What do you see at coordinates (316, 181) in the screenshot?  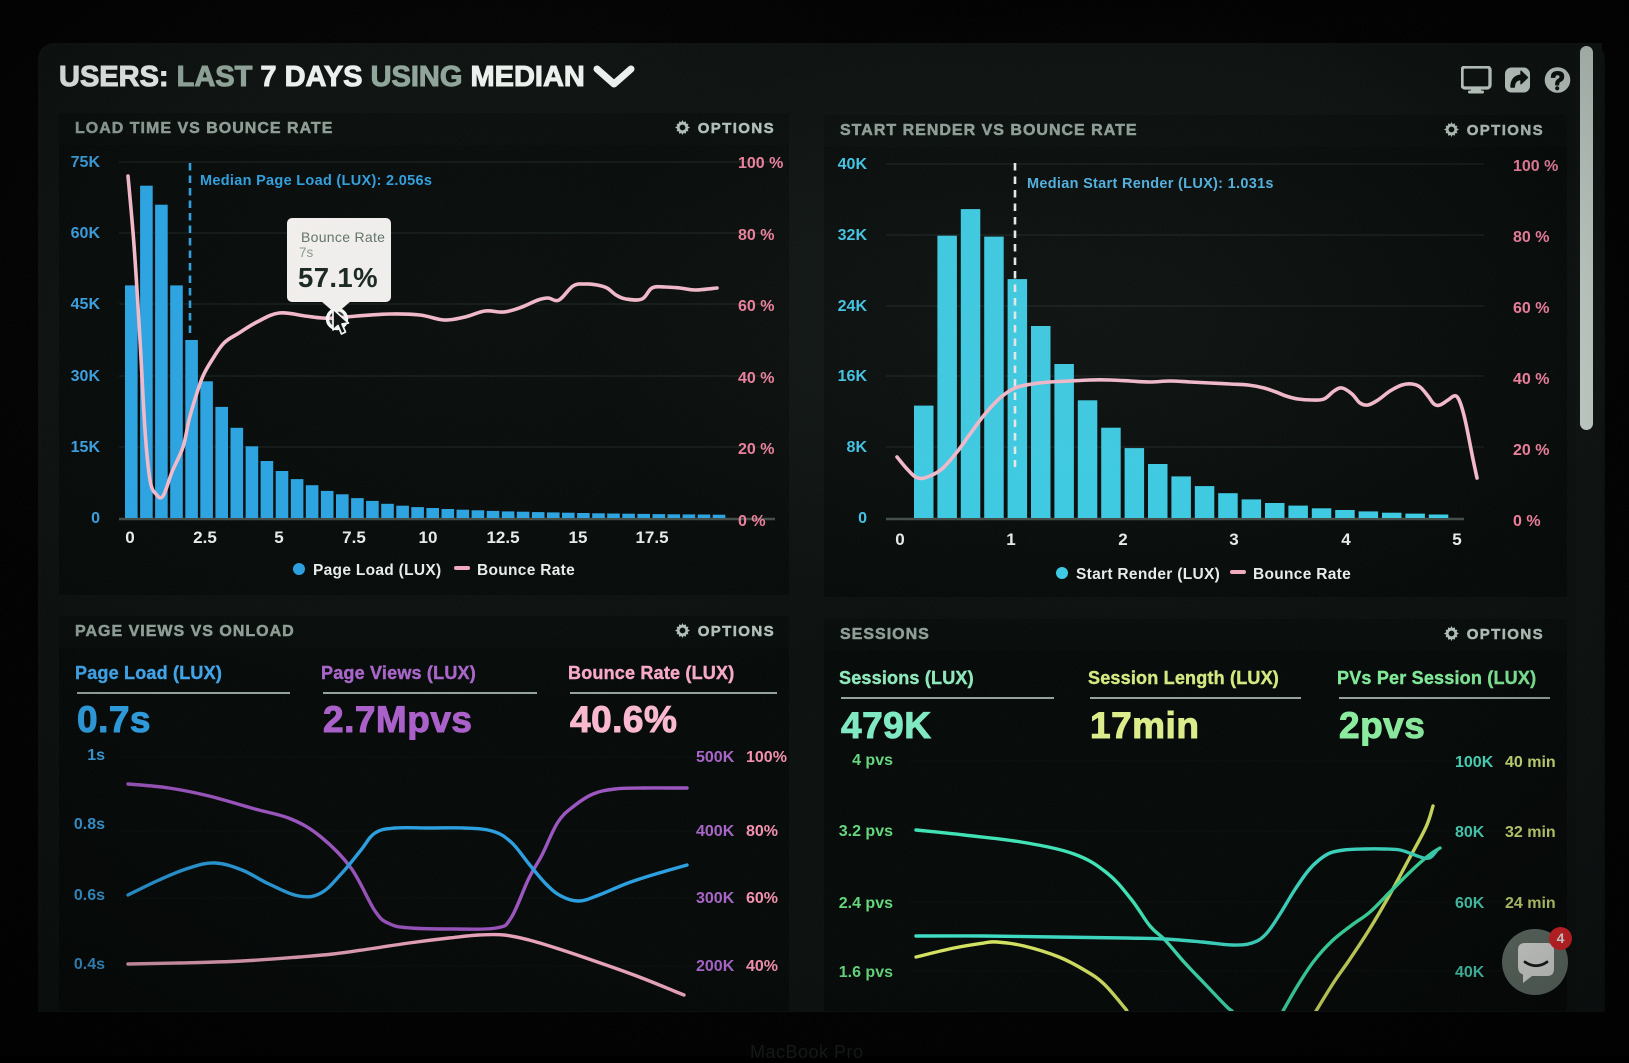 I see `svg-text: Median Page Load (LUX): 2.056s` at bounding box center [316, 181].